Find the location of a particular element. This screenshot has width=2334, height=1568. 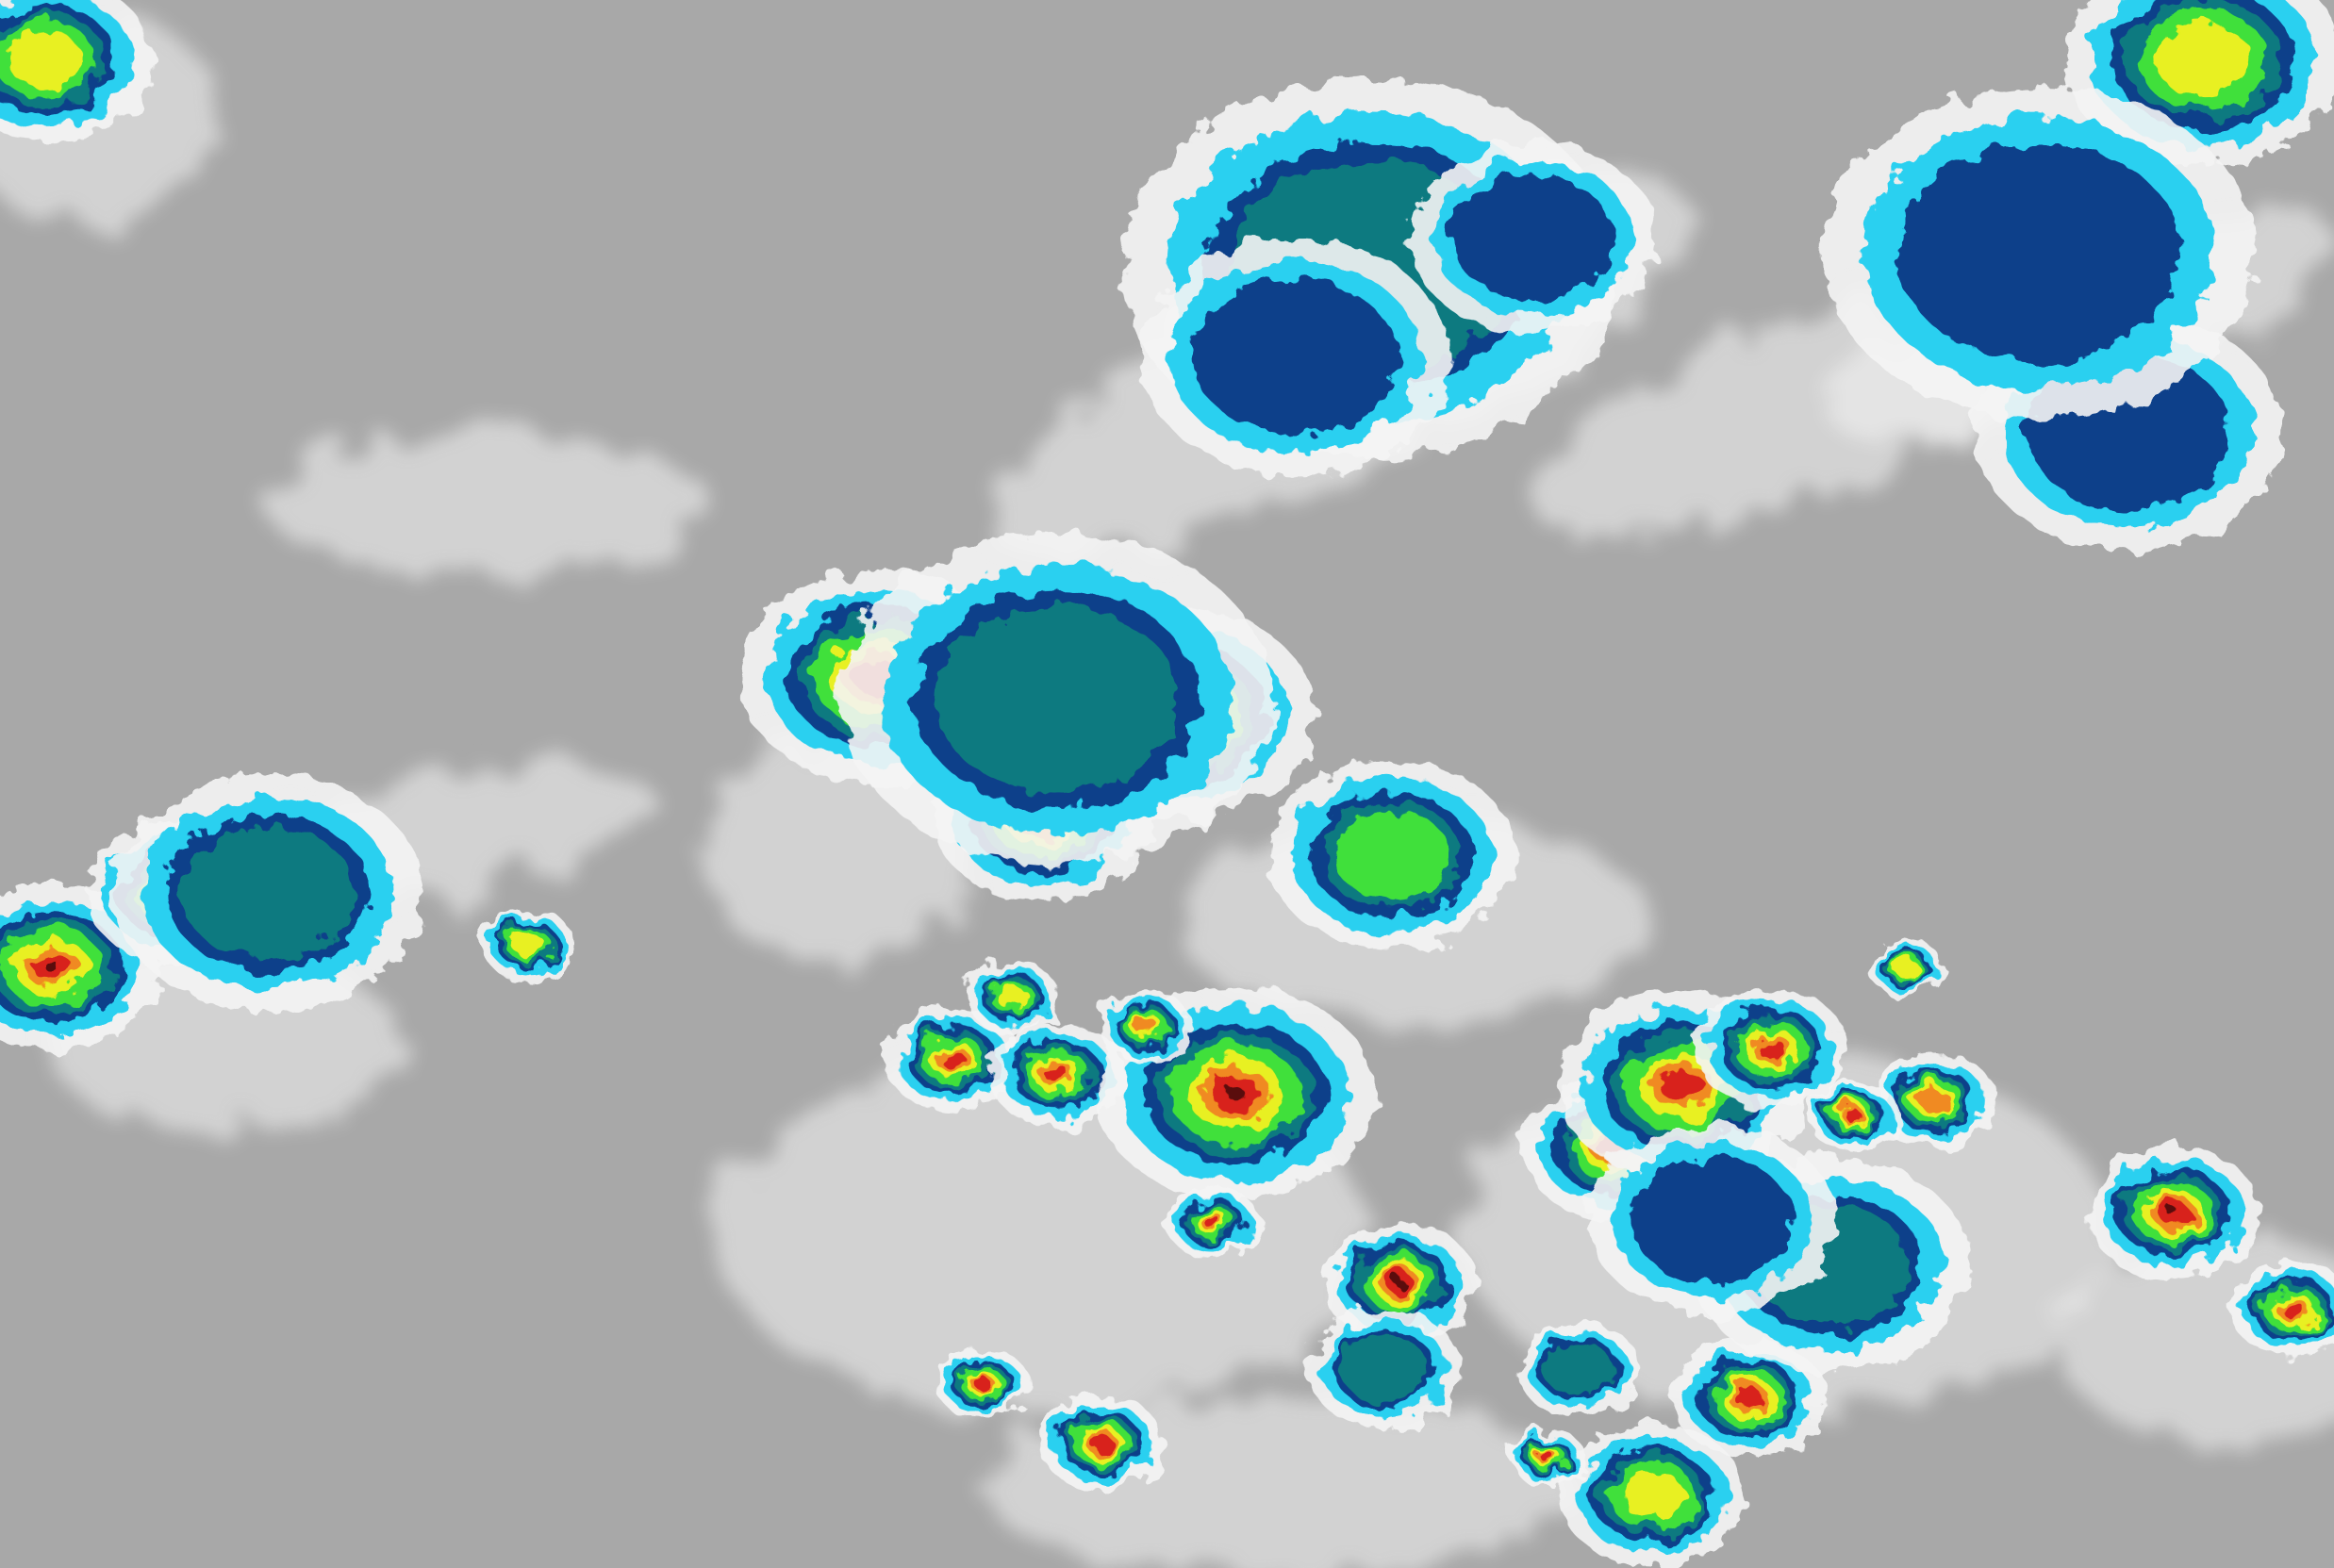

cirrus-cloud is located at coordinates (491, 506).